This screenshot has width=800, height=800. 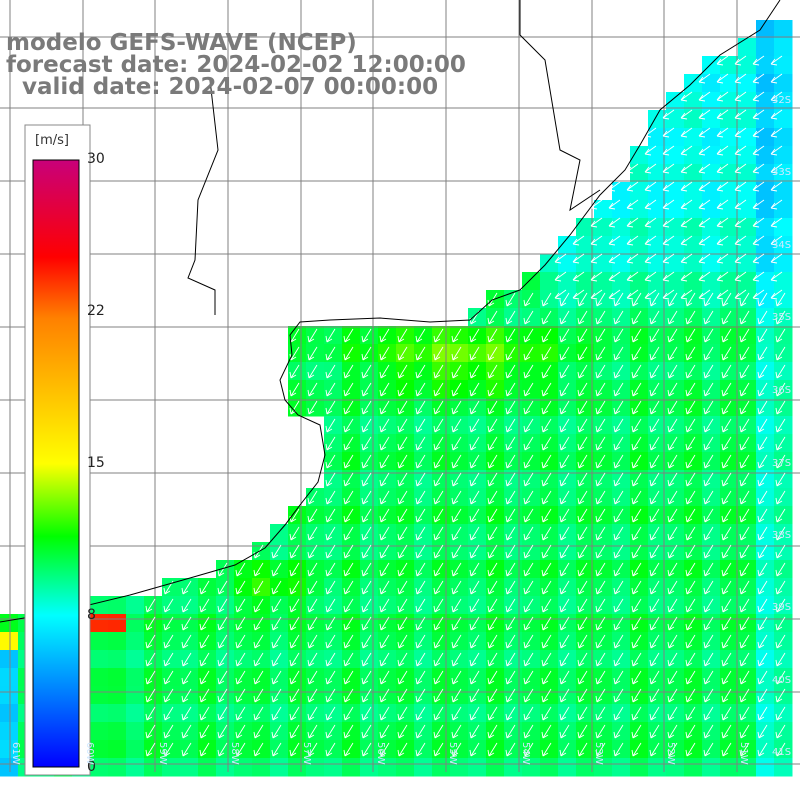 I want to click on lon-label-56w: 56W, so click(x=380, y=753).